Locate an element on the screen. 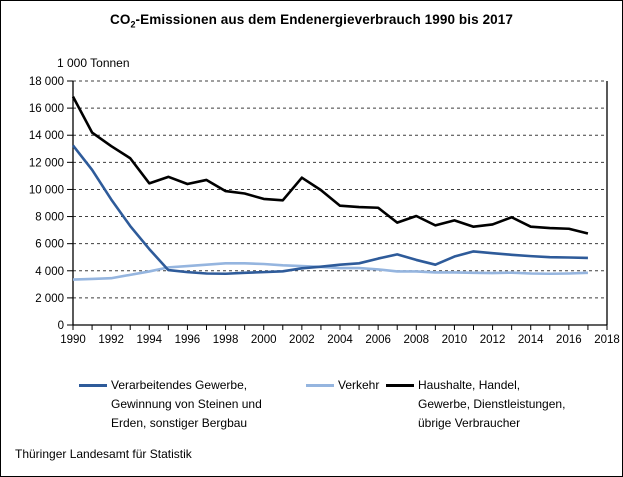 Image resolution: width=623 pixels, height=477 pixels. legend-line-swatch-verkehr is located at coordinates (320, 385).